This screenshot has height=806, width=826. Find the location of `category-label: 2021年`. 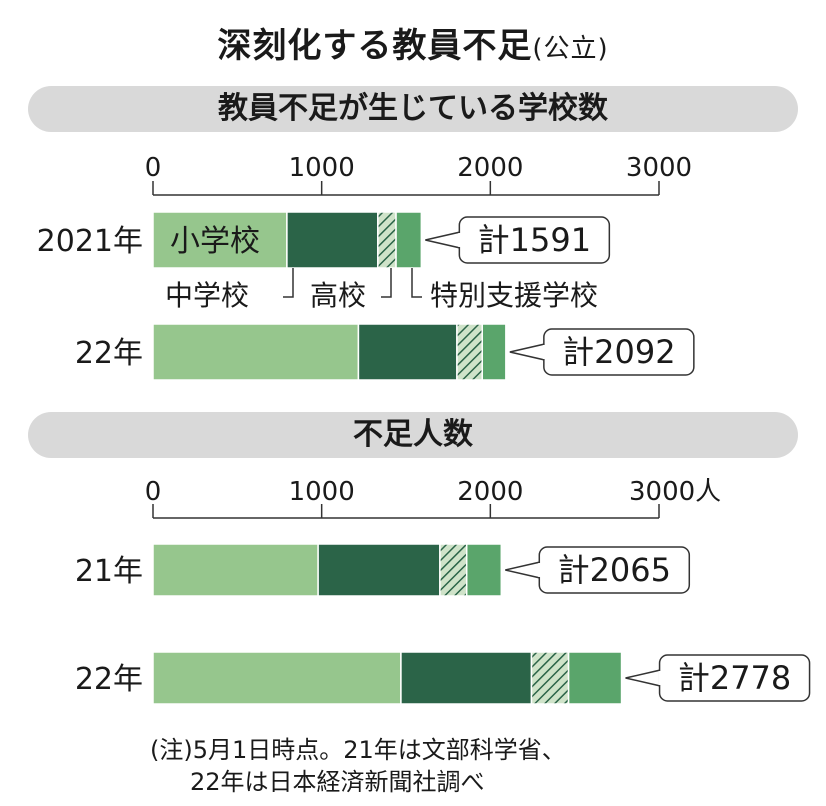

category-label: 2021年 is located at coordinates (90, 241).